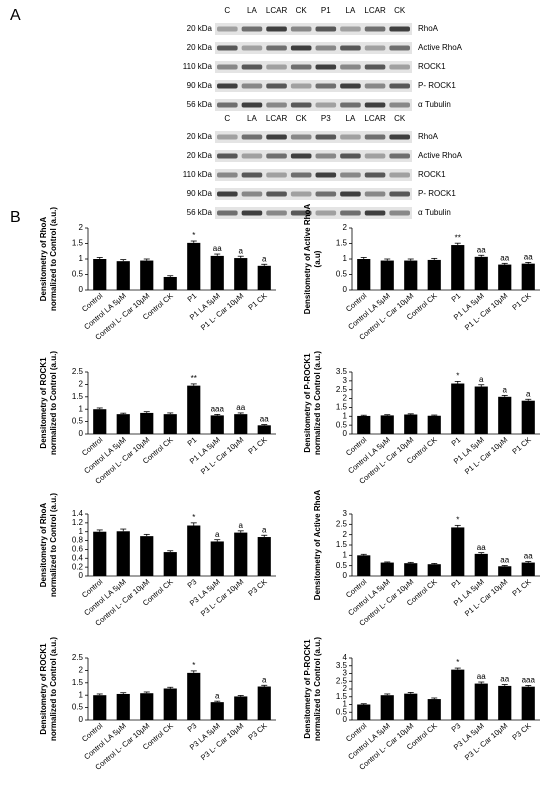  What do you see at coordinates (43, 545) in the screenshot?
I see `y-axis-label: Densitometry of RhoA` at bounding box center [43, 545].